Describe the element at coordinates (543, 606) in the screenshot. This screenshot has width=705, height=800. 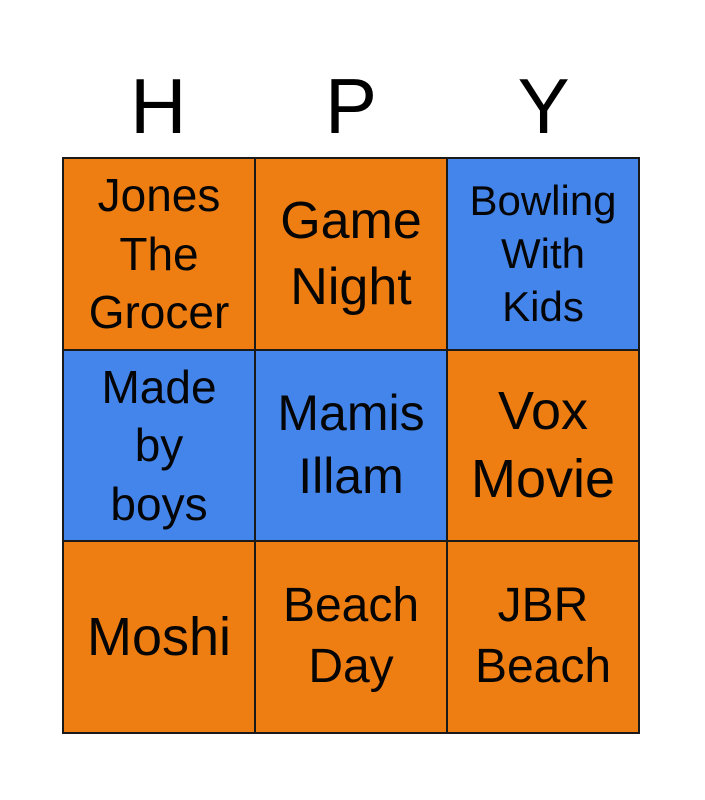
I see `cell-text-line: JBR` at that location.